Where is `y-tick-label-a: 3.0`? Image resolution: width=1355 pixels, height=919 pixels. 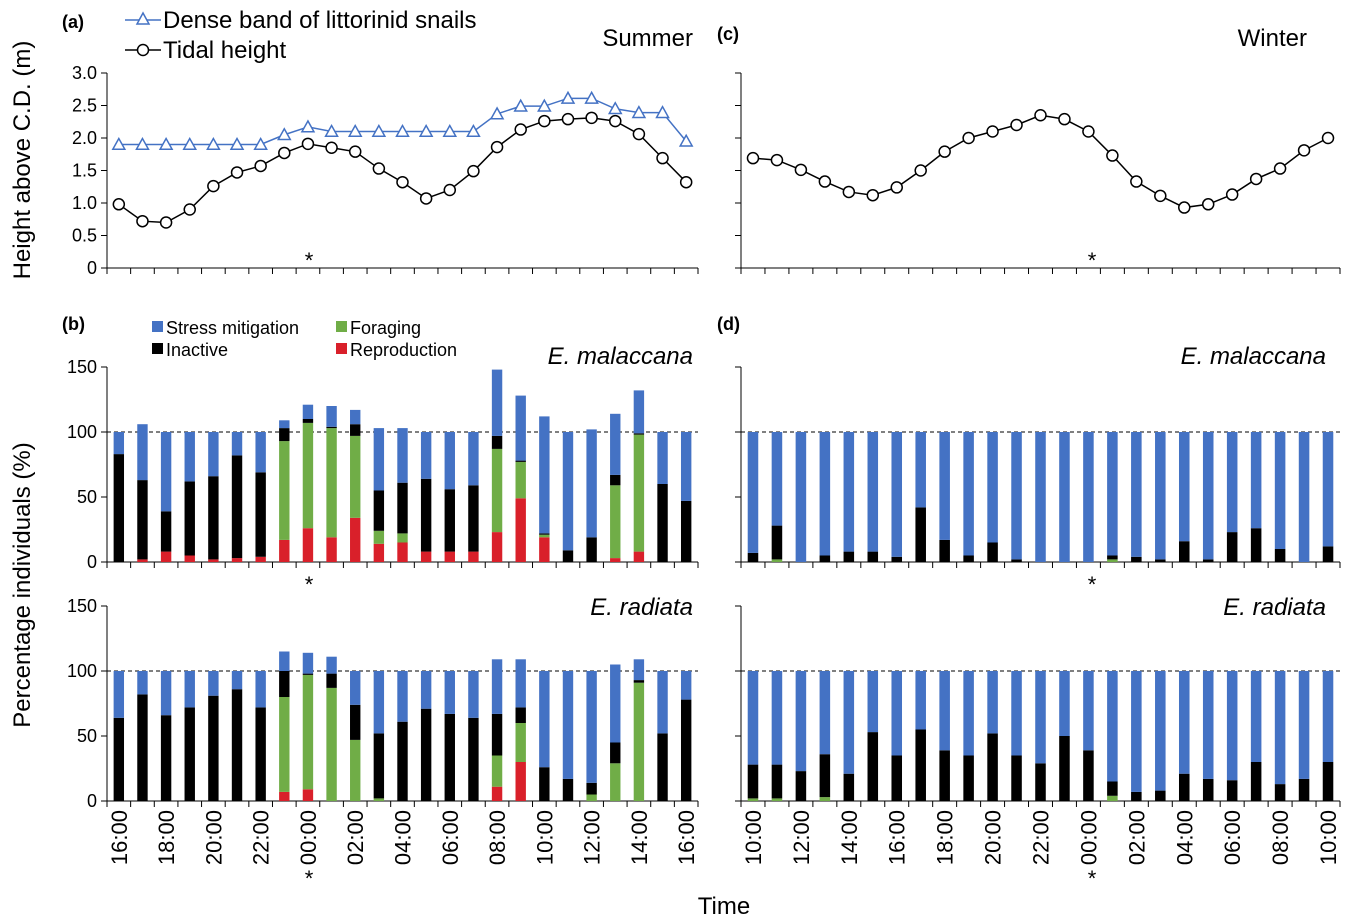 y-tick-label-a: 3.0 is located at coordinates (84, 73).